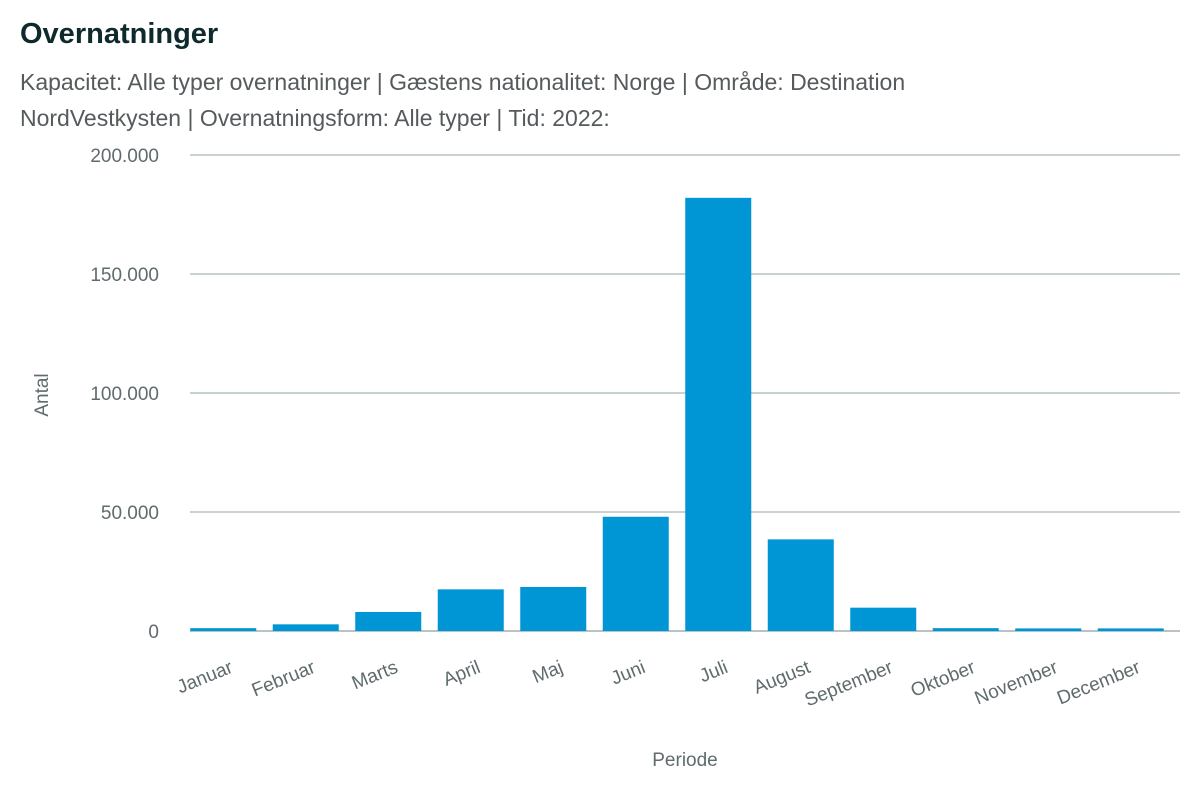  Describe the element at coordinates (714, 672) in the screenshot. I see `x-tick-label: Juli` at that location.